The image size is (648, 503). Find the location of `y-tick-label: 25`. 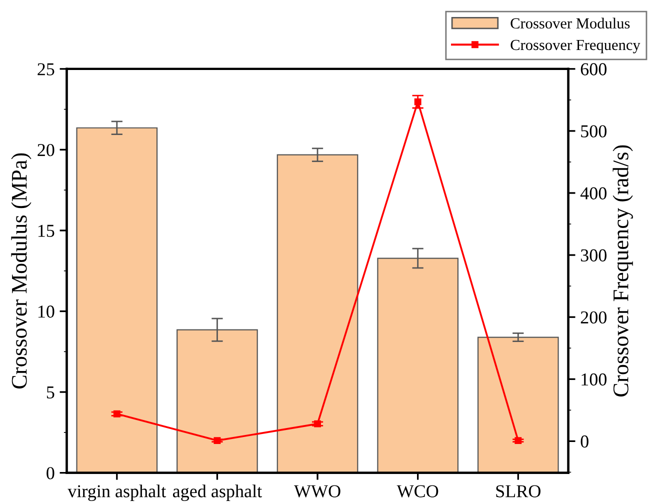

y-tick-label: 25 is located at coordinates (46, 69).